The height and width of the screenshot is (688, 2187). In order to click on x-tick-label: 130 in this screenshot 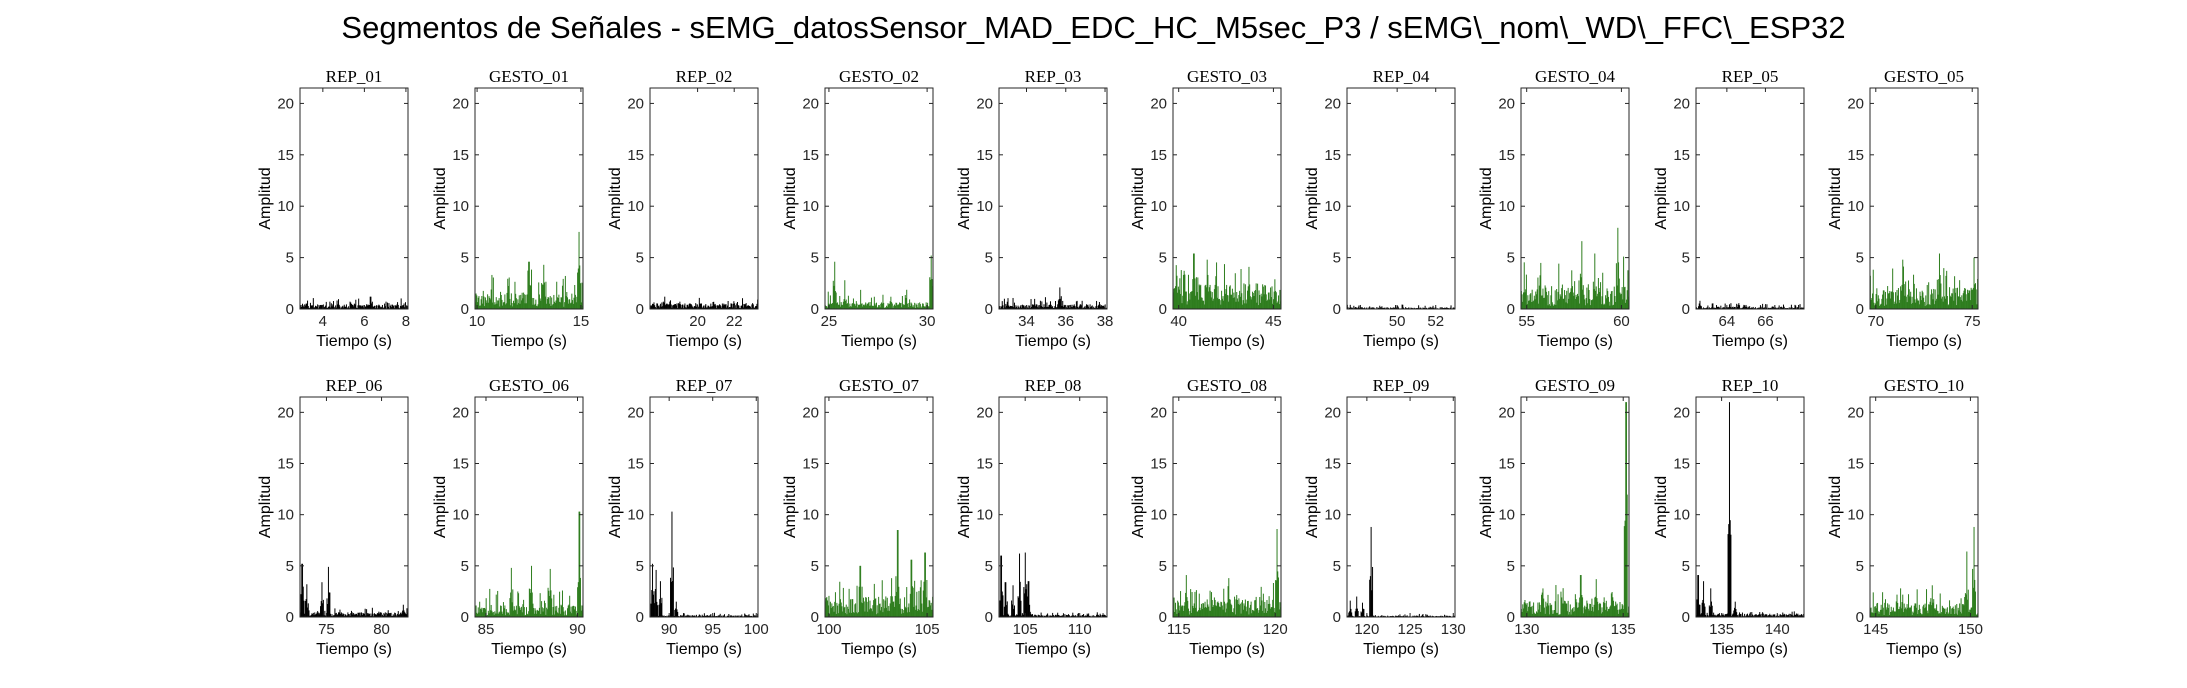, I will do `click(1453, 629)`.